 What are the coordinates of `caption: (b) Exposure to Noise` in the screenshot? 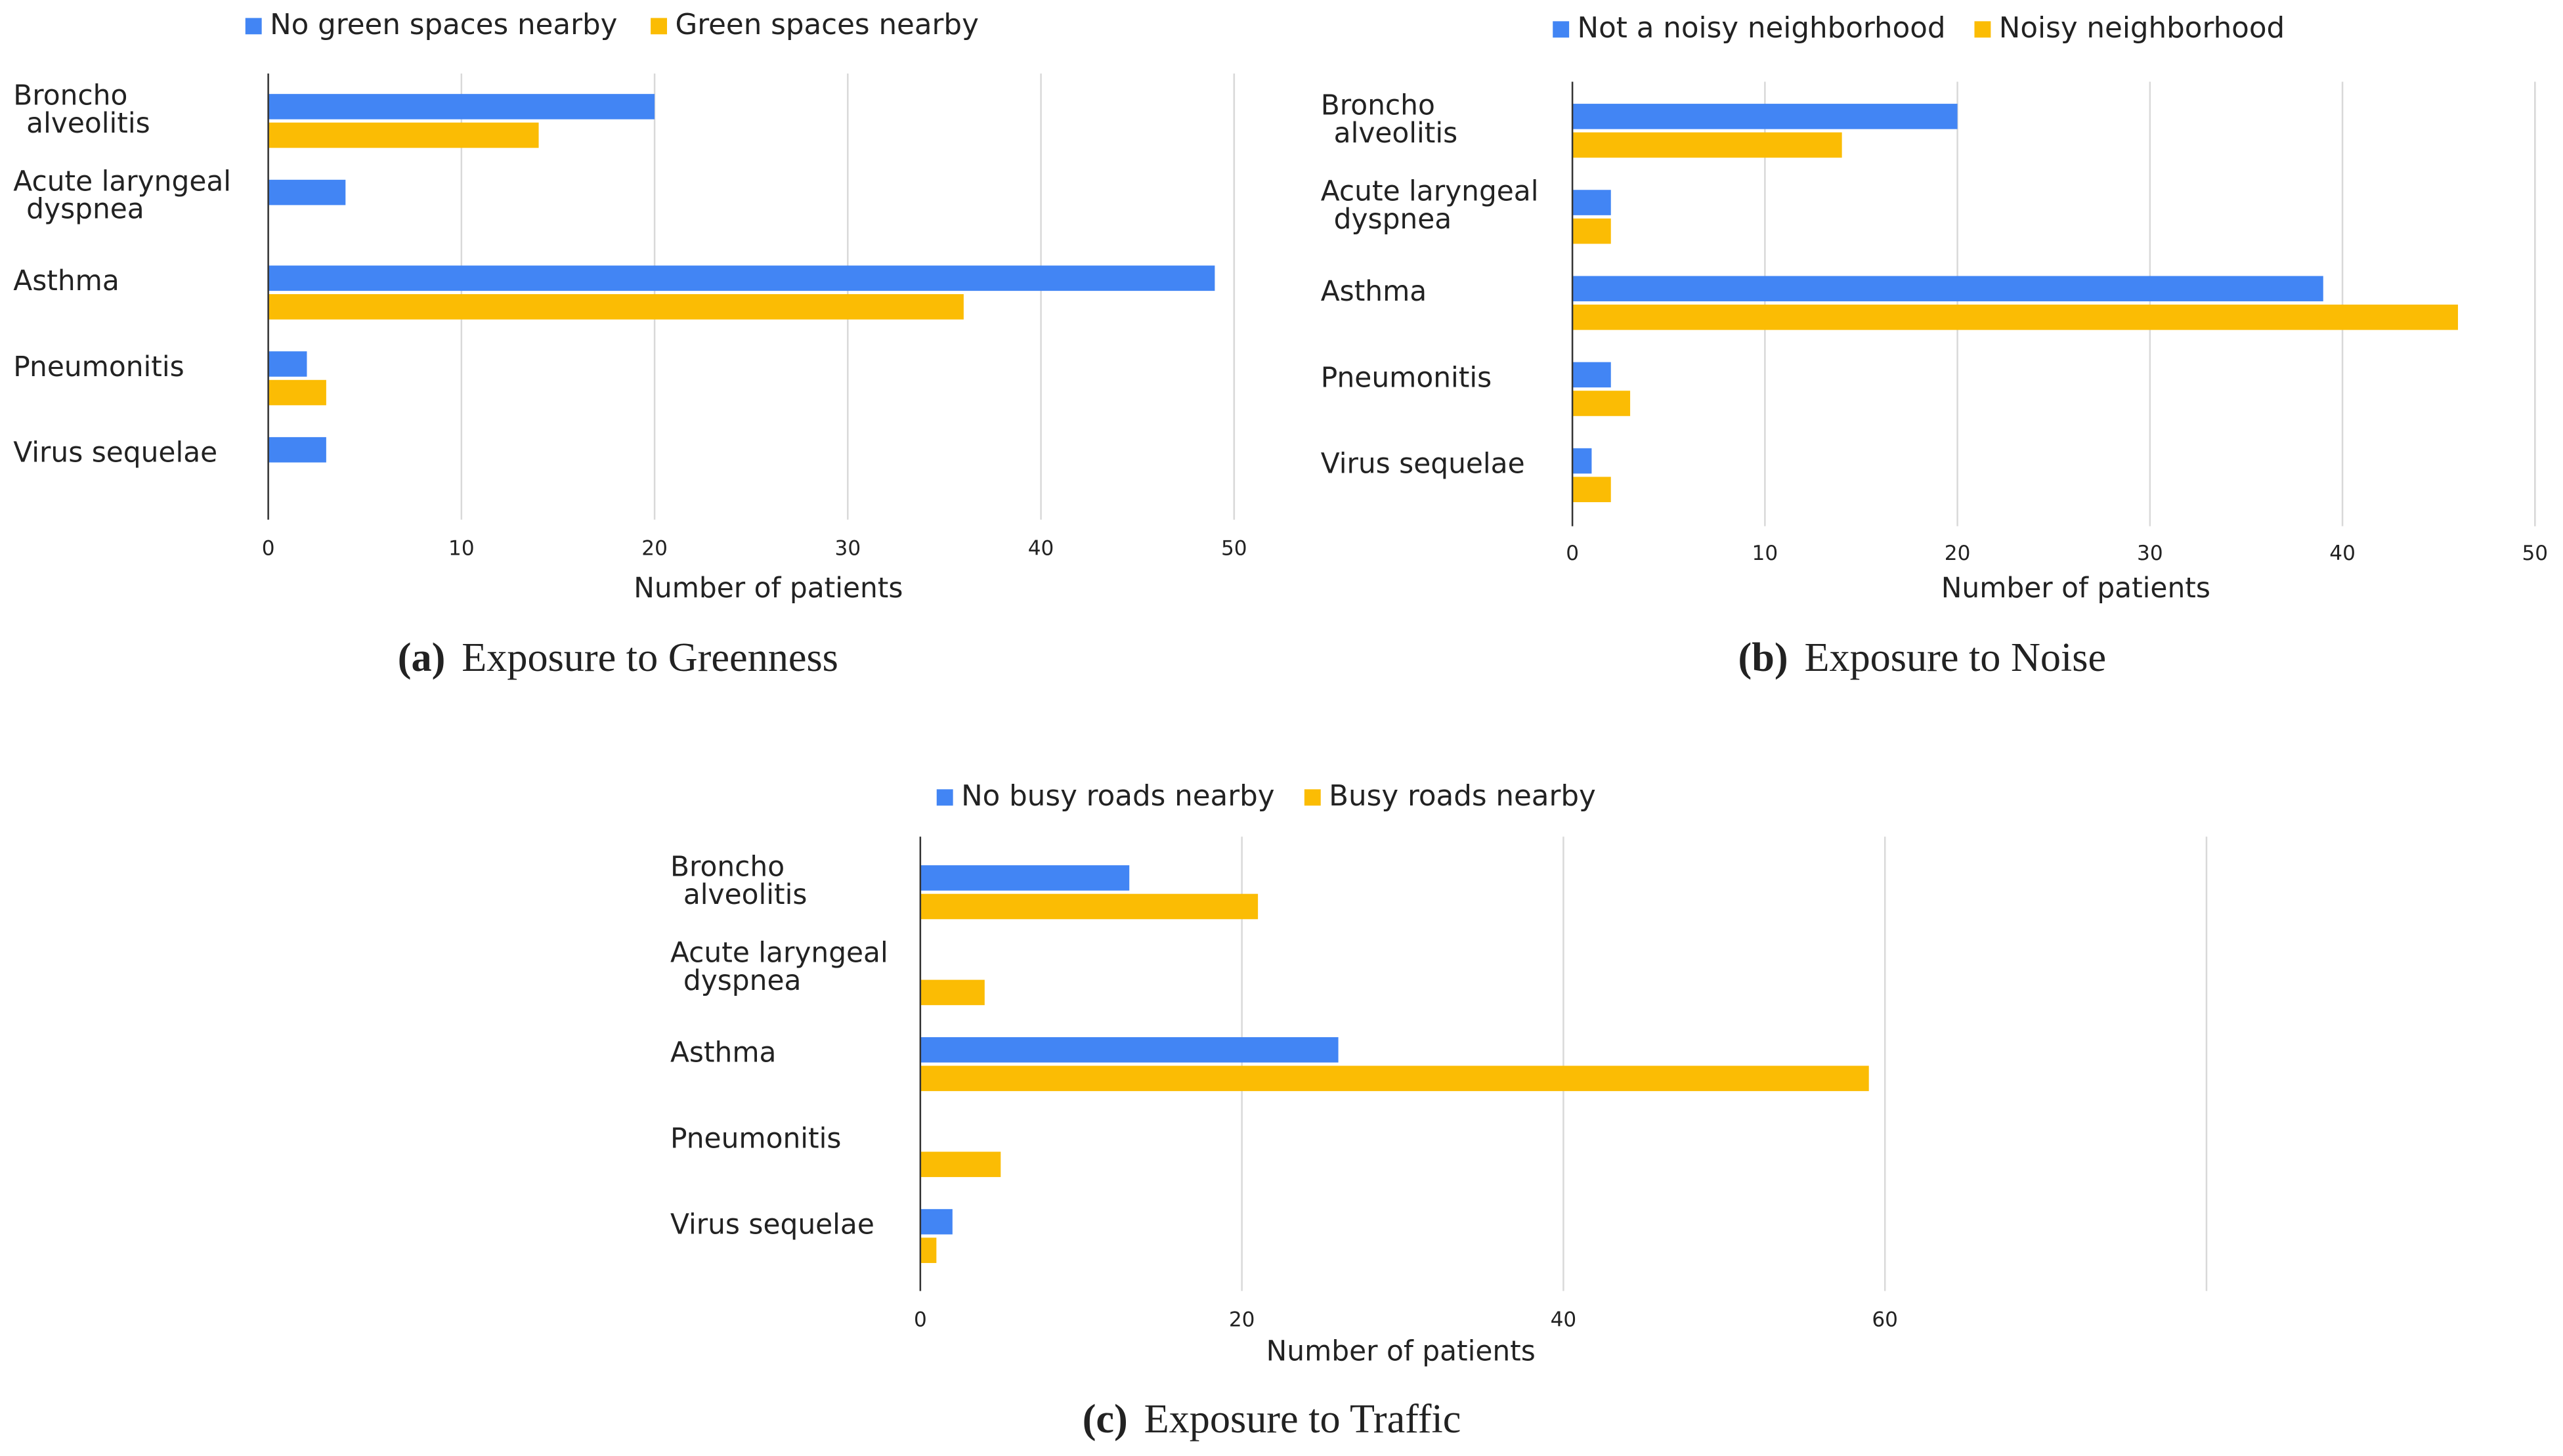 It's located at (1922, 657).